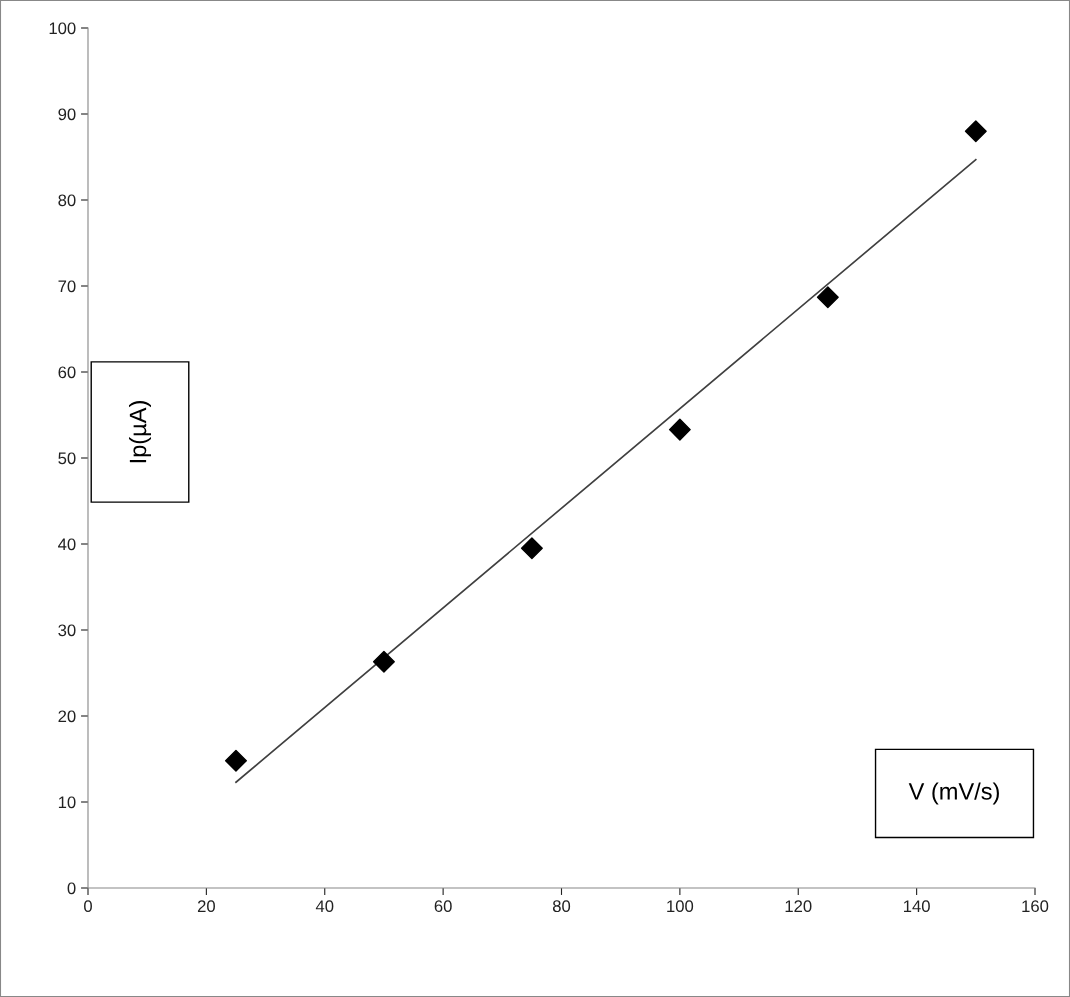 This screenshot has width=1070, height=997. What do you see at coordinates (67, 286) in the screenshot?
I see `y-tick-label: 70` at bounding box center [67, 286].